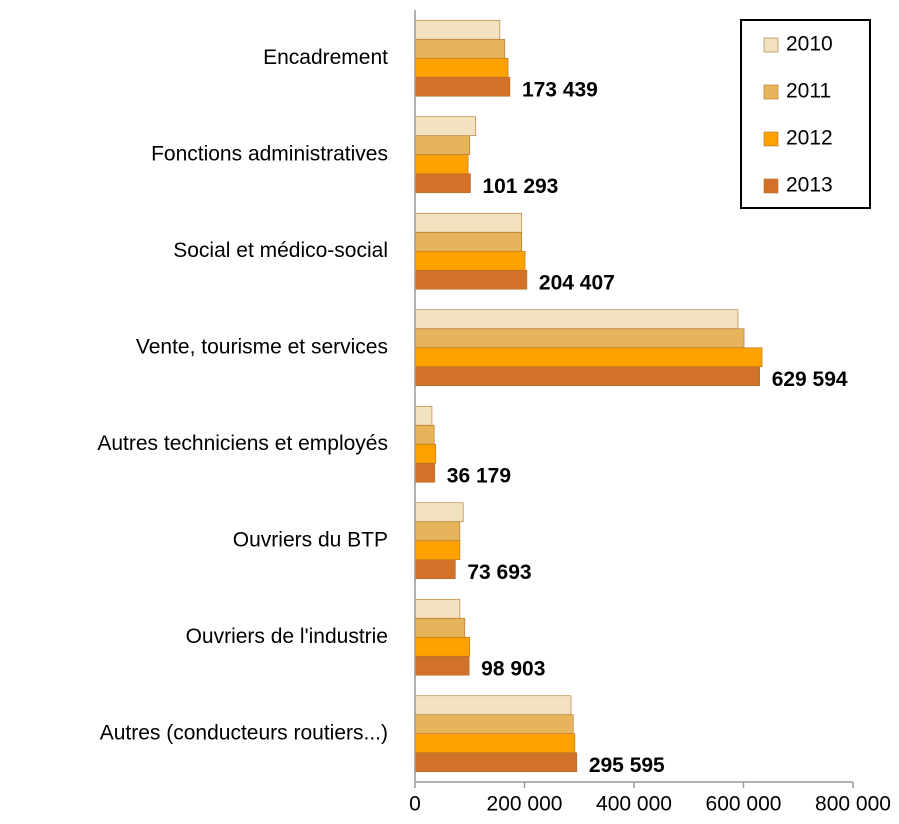 This screenshot has height=824, width=899. Describe the element at coordinates (525, 804) in the screenshot. I see `x-tick-label: 200 000` at that location.